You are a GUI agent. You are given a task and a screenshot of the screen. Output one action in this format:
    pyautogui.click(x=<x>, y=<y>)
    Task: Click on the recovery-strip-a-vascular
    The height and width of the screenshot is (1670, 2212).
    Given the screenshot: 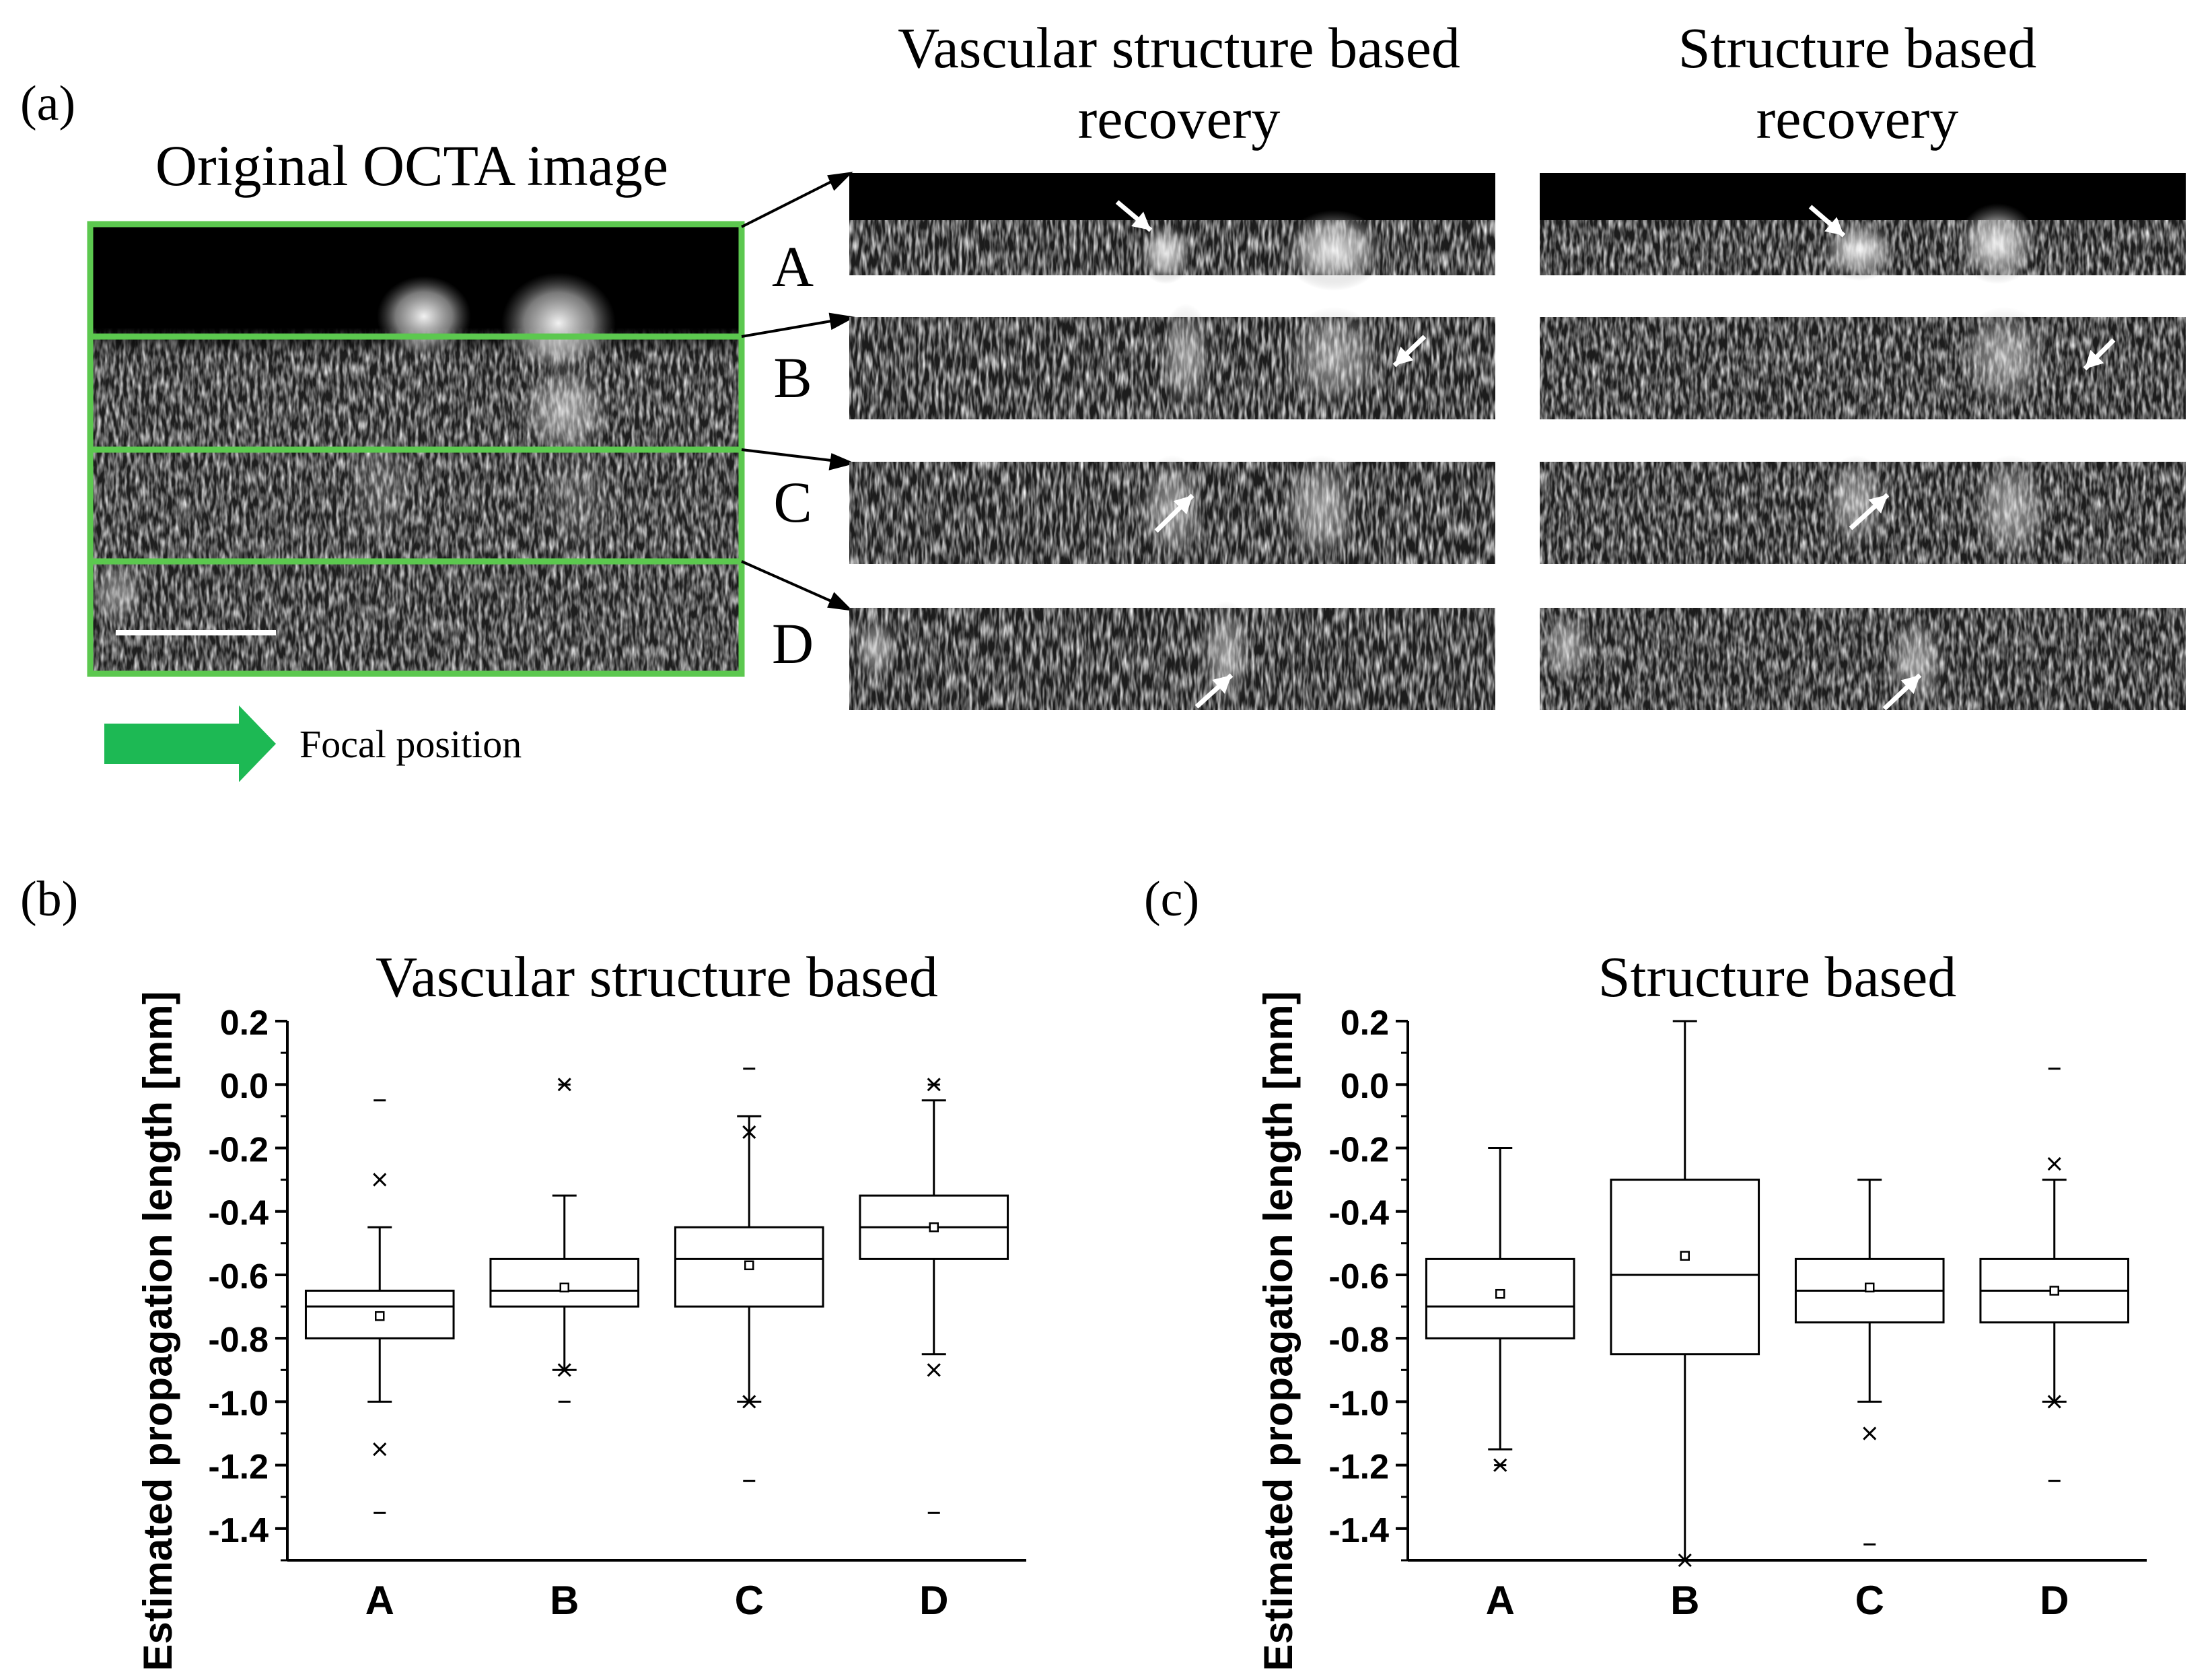 What is the action you would take?
    pyautogui.click(x=1172, y=232)
    